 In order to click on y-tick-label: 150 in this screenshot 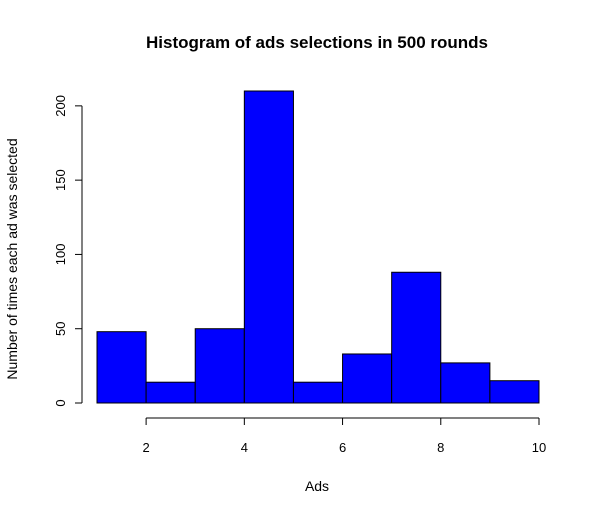, I will do `click(60, 180)`.